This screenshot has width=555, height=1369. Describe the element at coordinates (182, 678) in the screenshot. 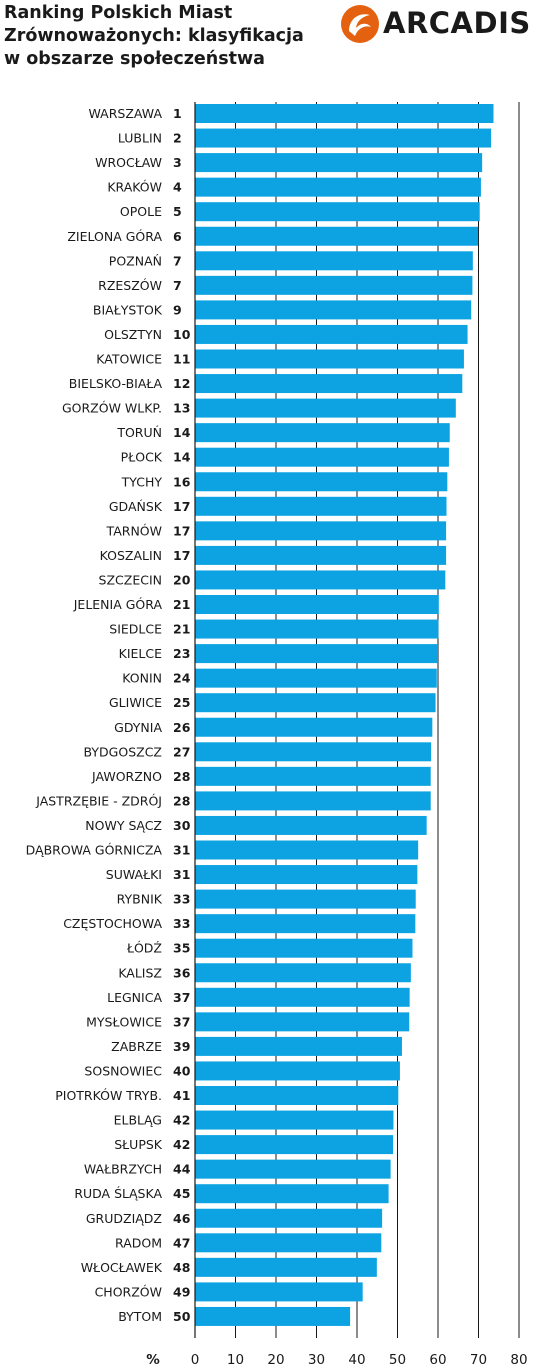

I see `rank-label: 24` at that location.